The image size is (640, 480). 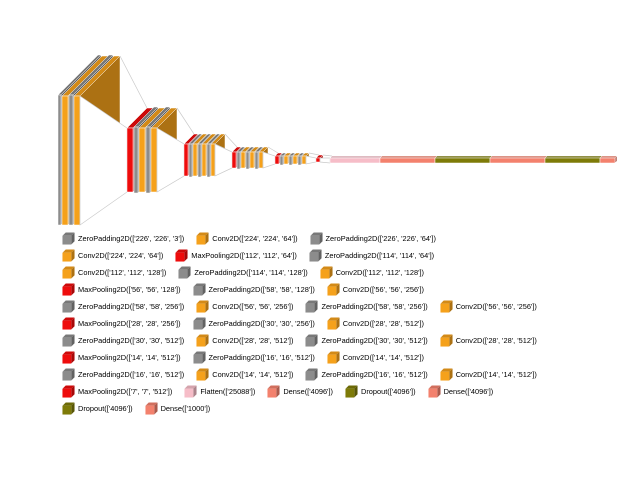 I want to click on legend-row: Dropout(['4096']) Dense(['1000']), so click(x=351, y=408).